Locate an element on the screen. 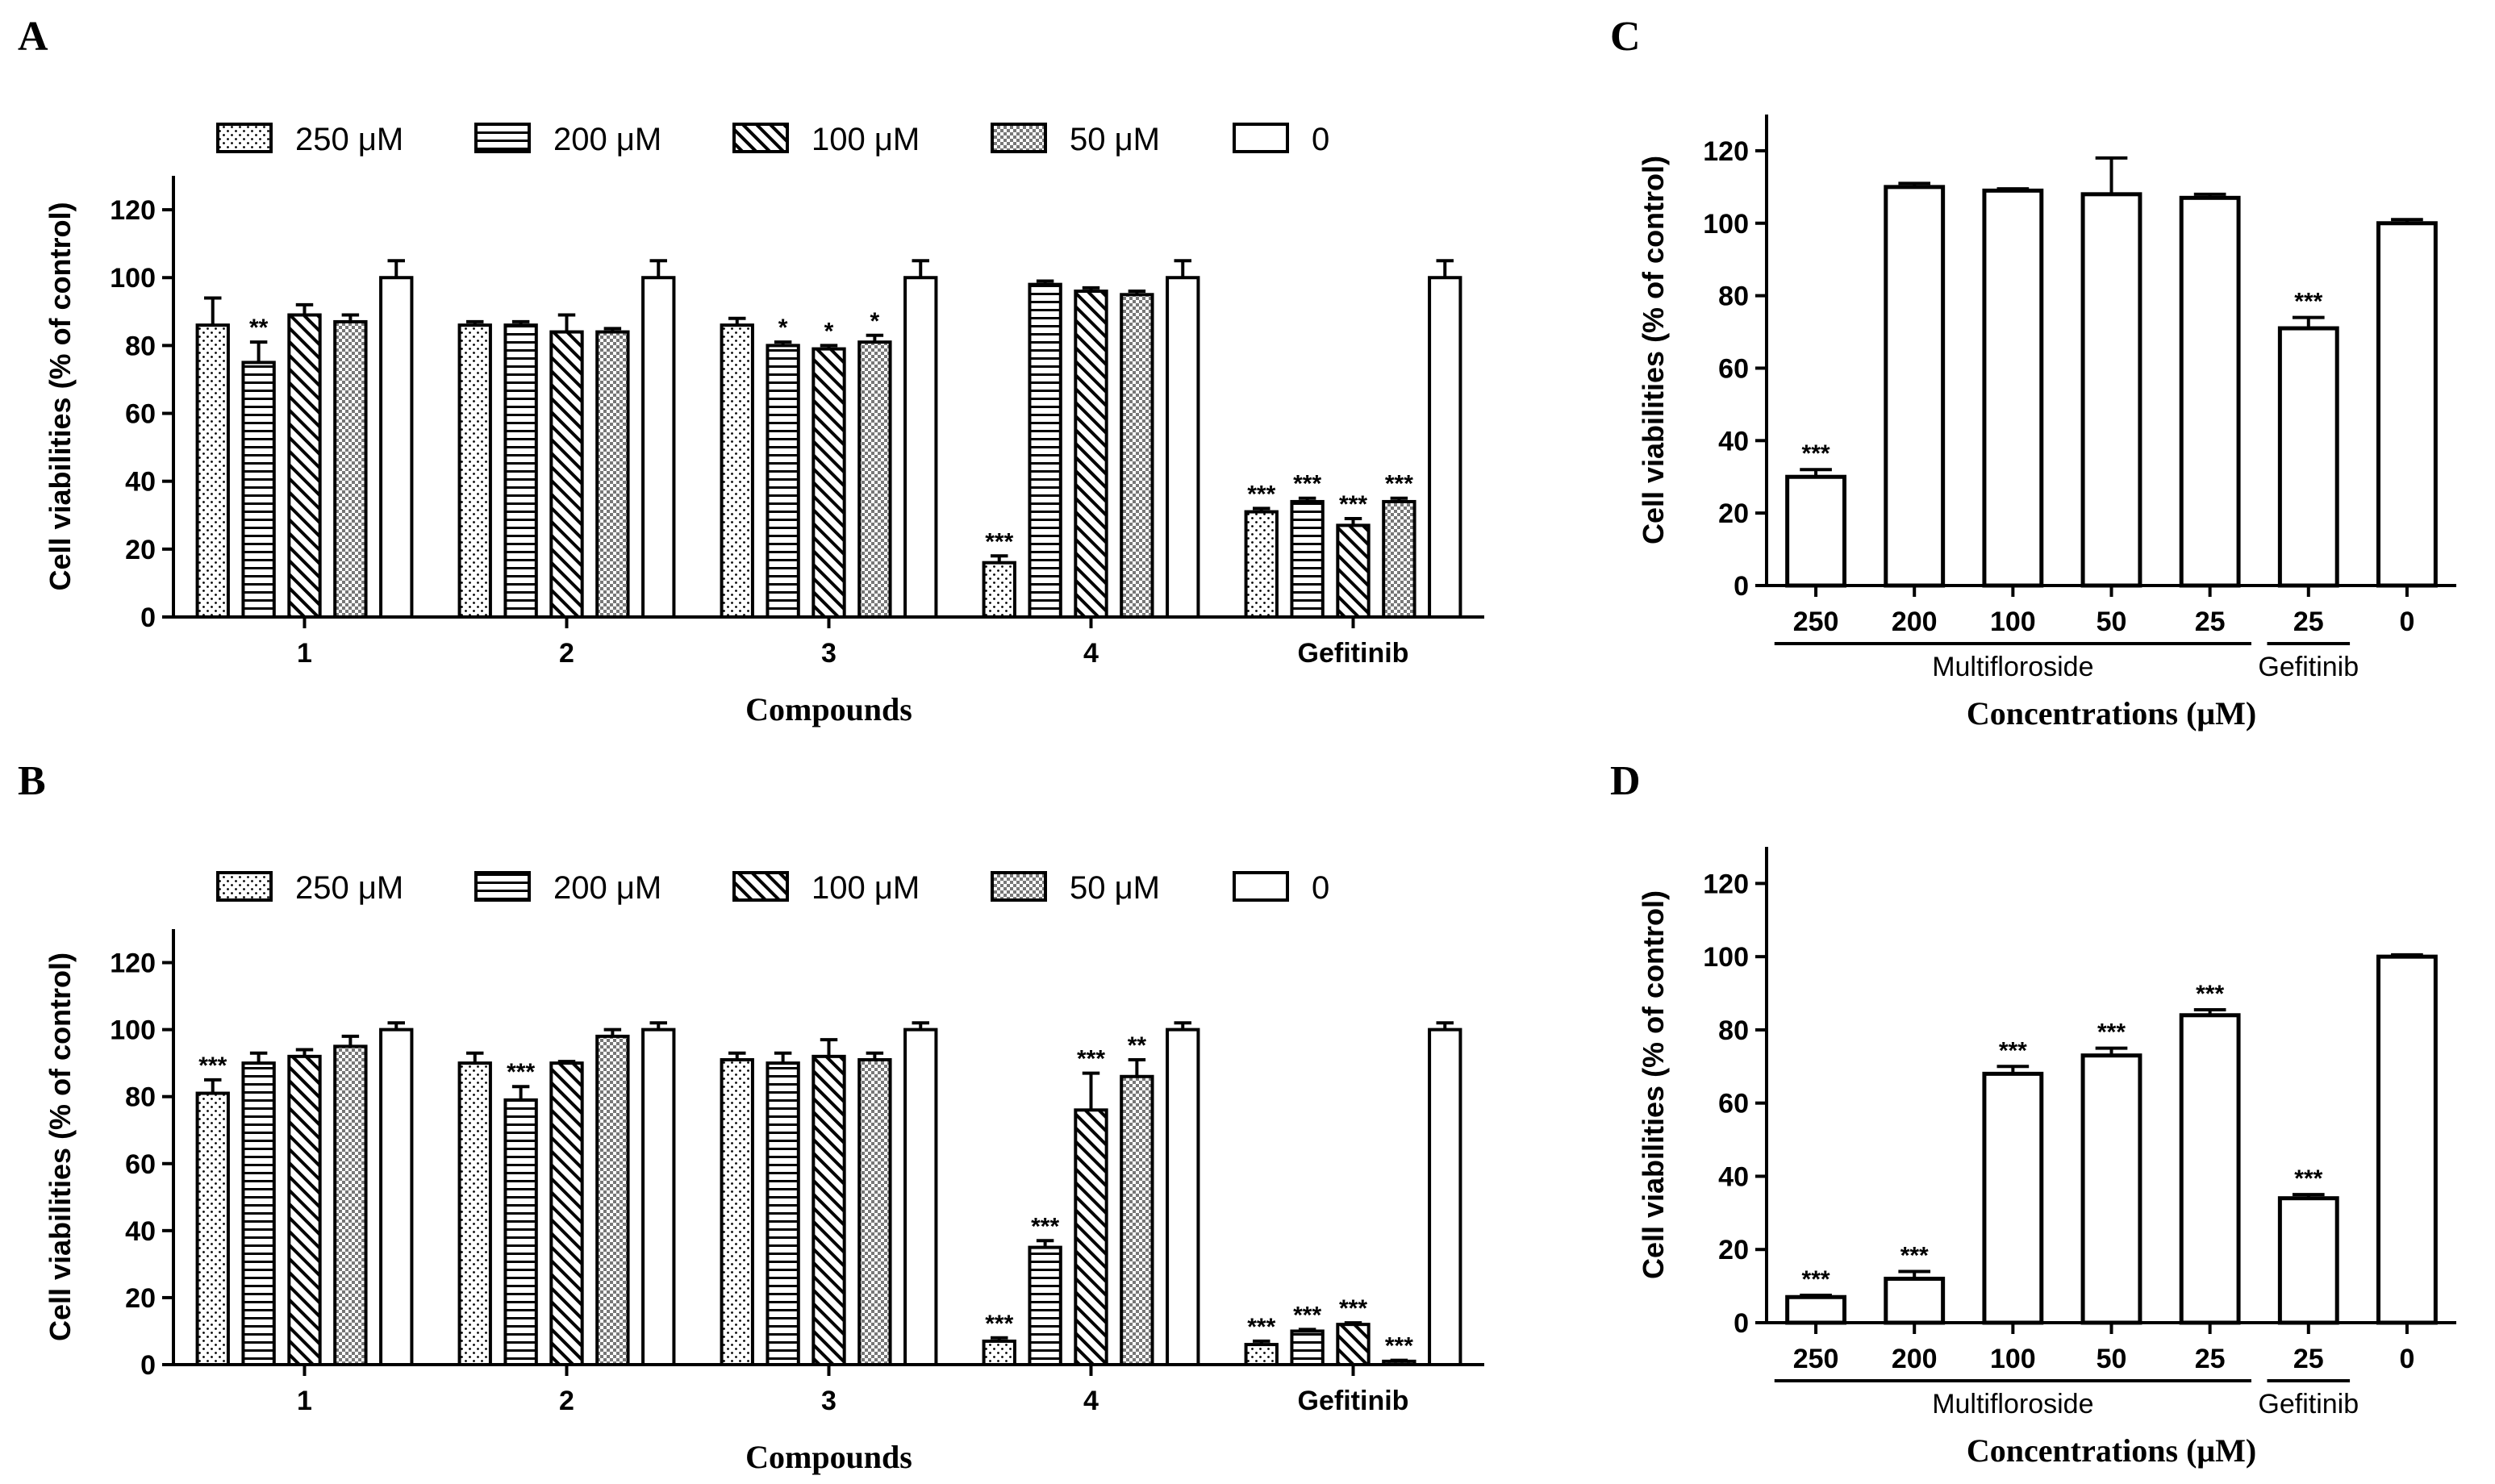 The width and height of the screenshot is (2495, 1484). x-tick-label: 1 is located at coordinates (304, 1401).